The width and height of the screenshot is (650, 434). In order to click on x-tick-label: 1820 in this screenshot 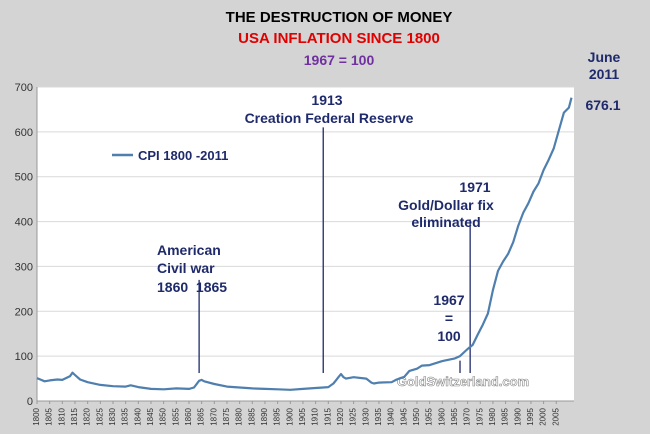, I will do `click(87, 416)`.